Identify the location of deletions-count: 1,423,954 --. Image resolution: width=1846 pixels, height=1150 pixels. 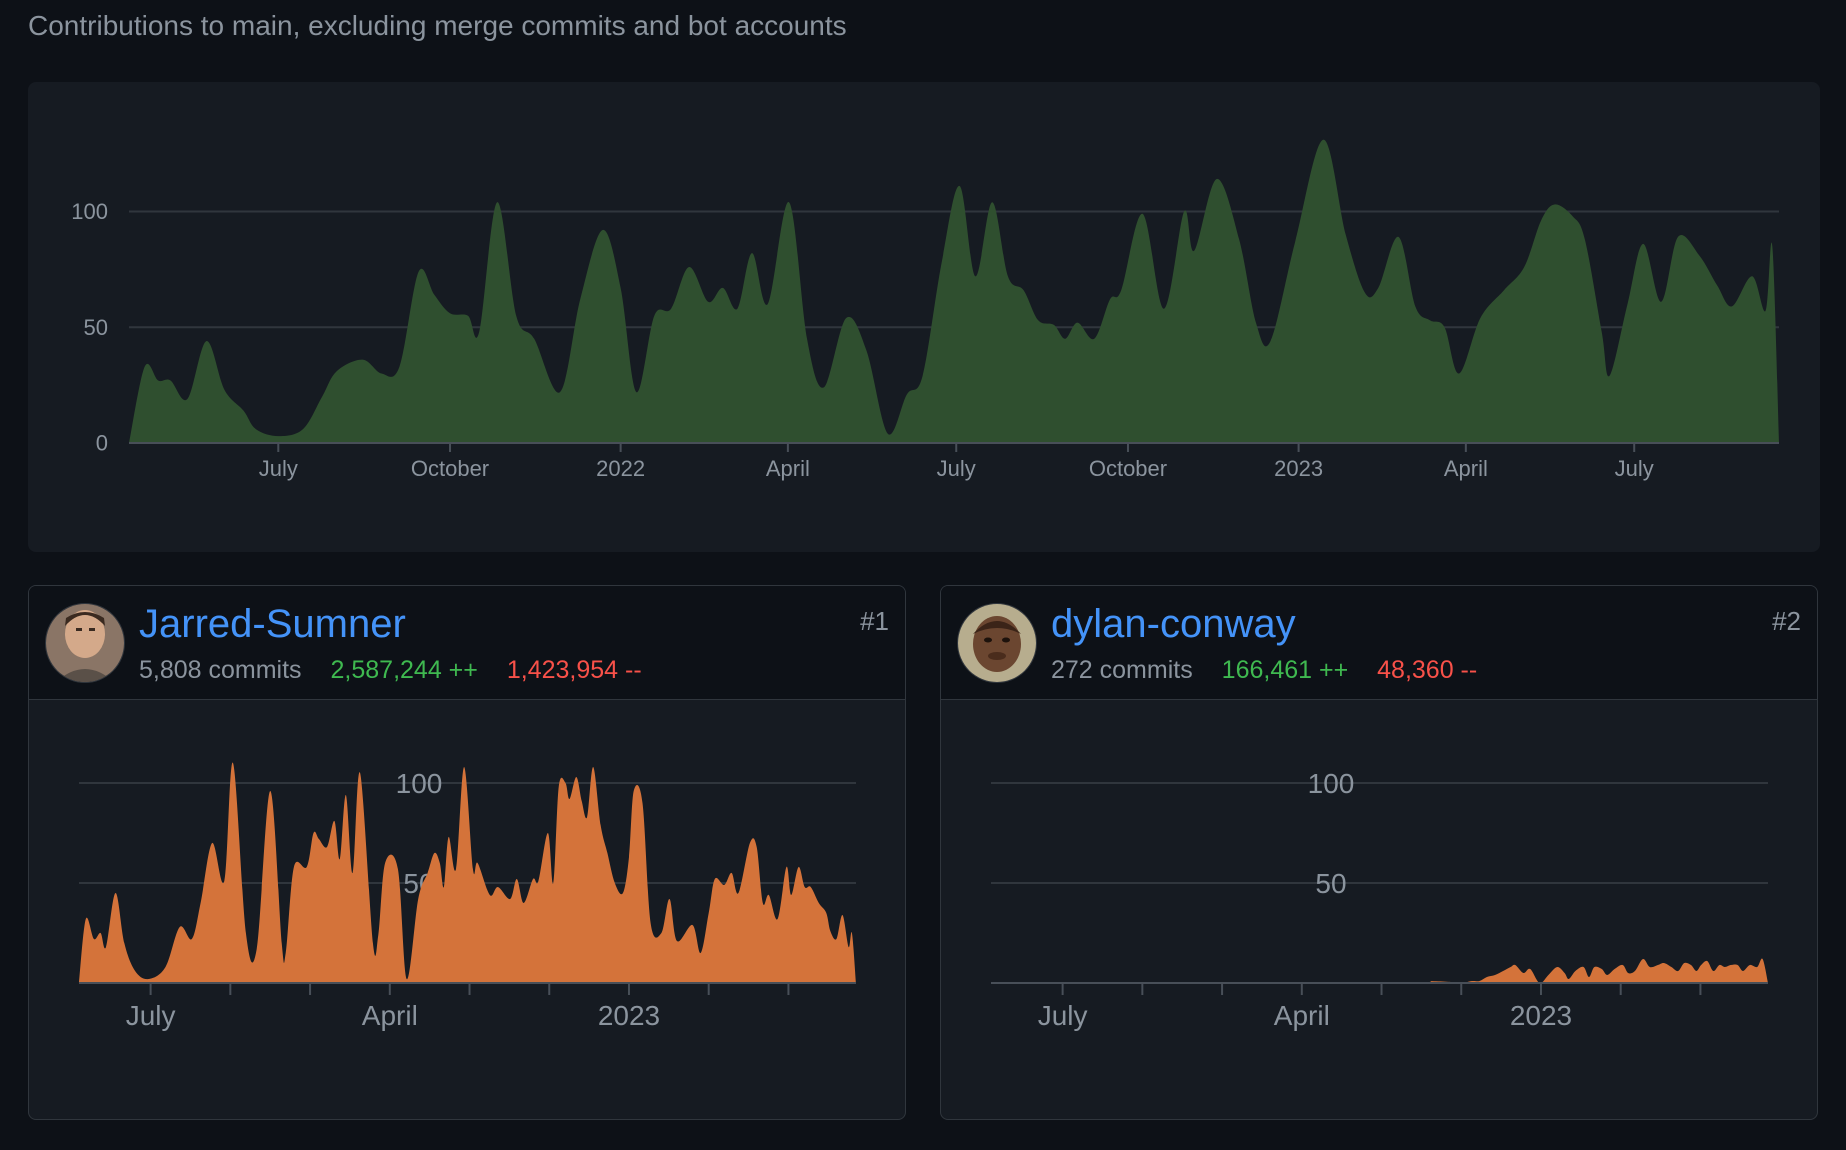
(574, 670).